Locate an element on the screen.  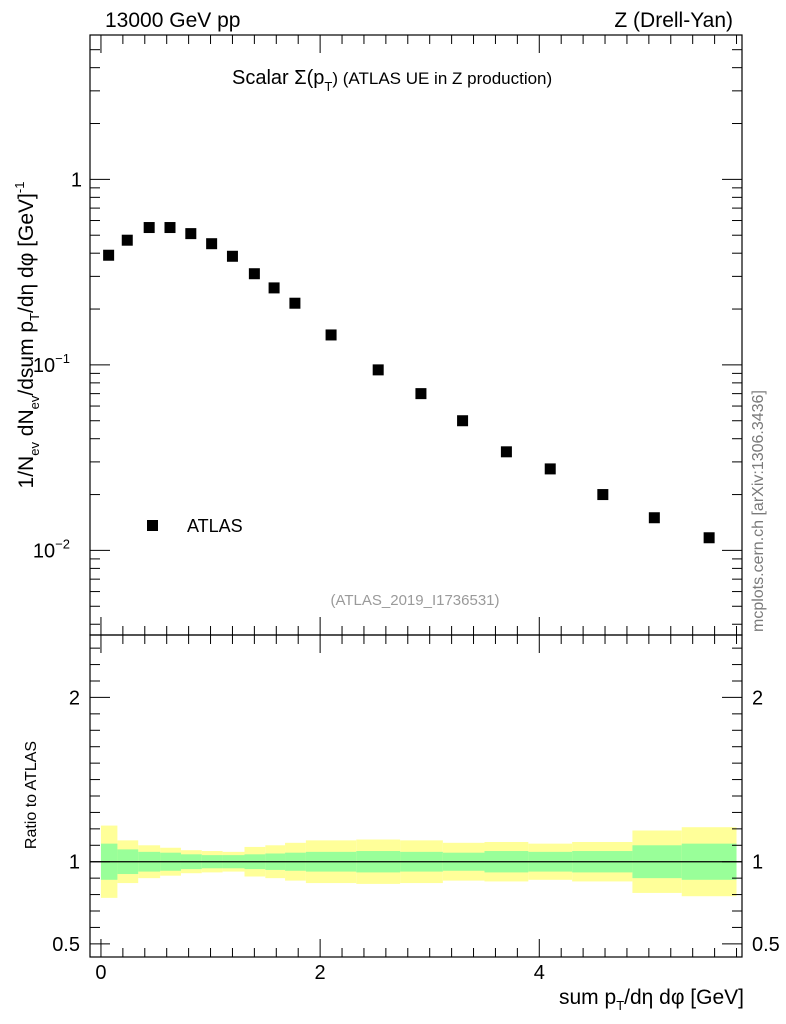
side-source-label: mcplots.cern.ch [arXiv:1306.3436] is located at coordinates (758, 511).